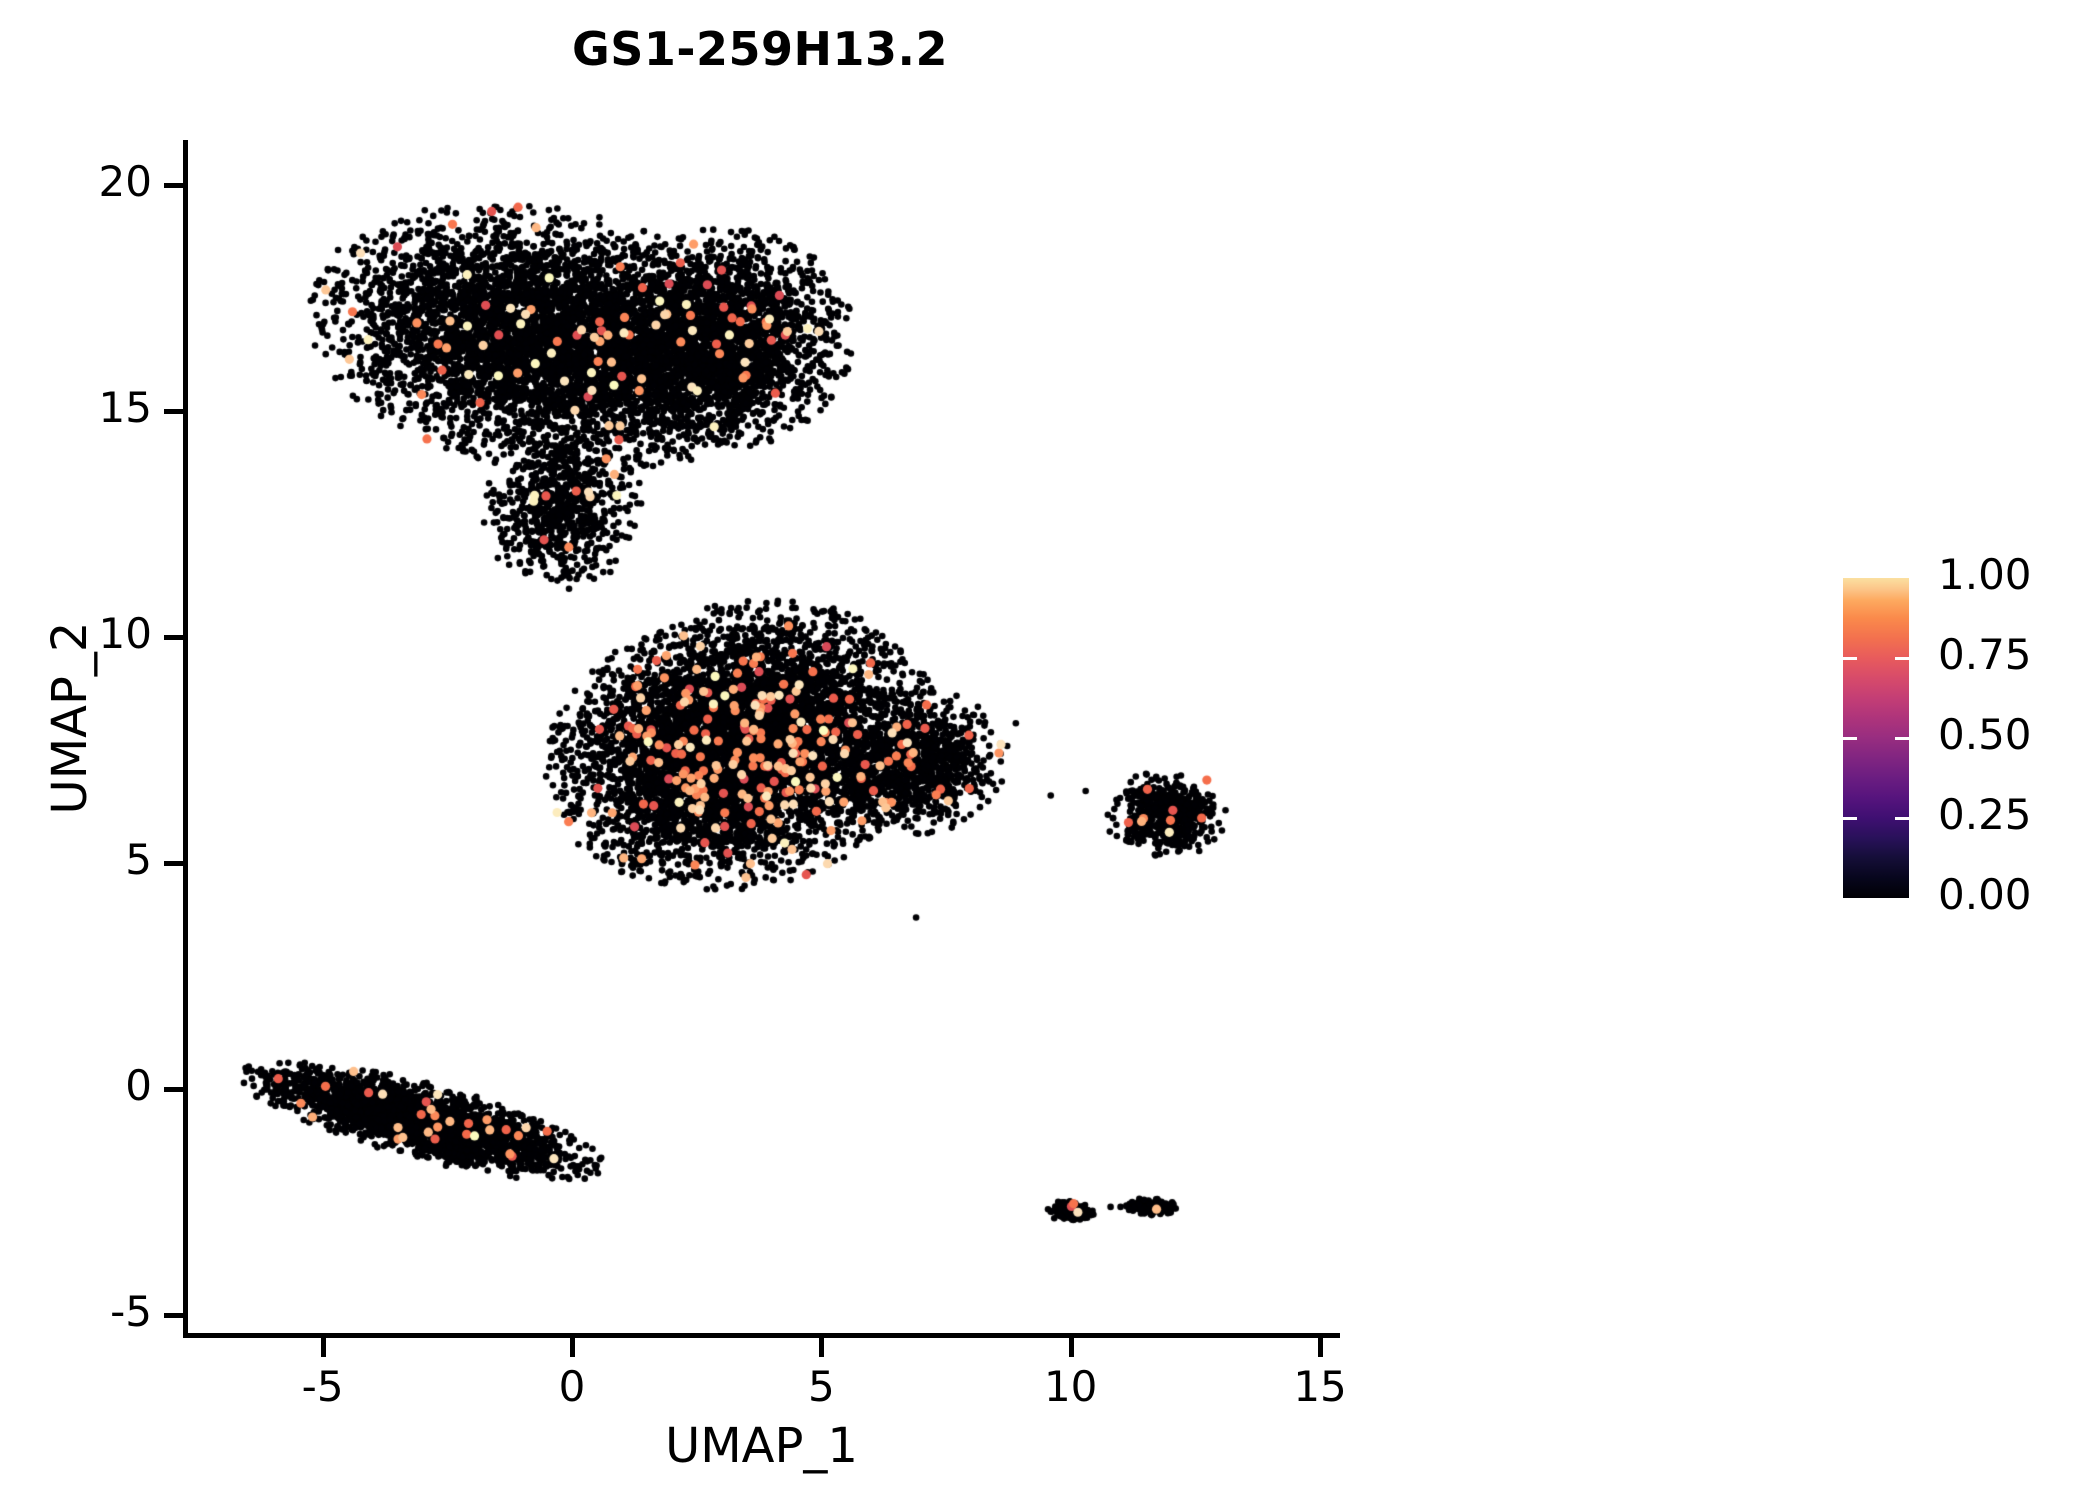 This screenshot has height=1500, width=2100. Describe the element at coordinates (572, 1386) in the screenshot. I see `x-tick-label: 0` at that location.